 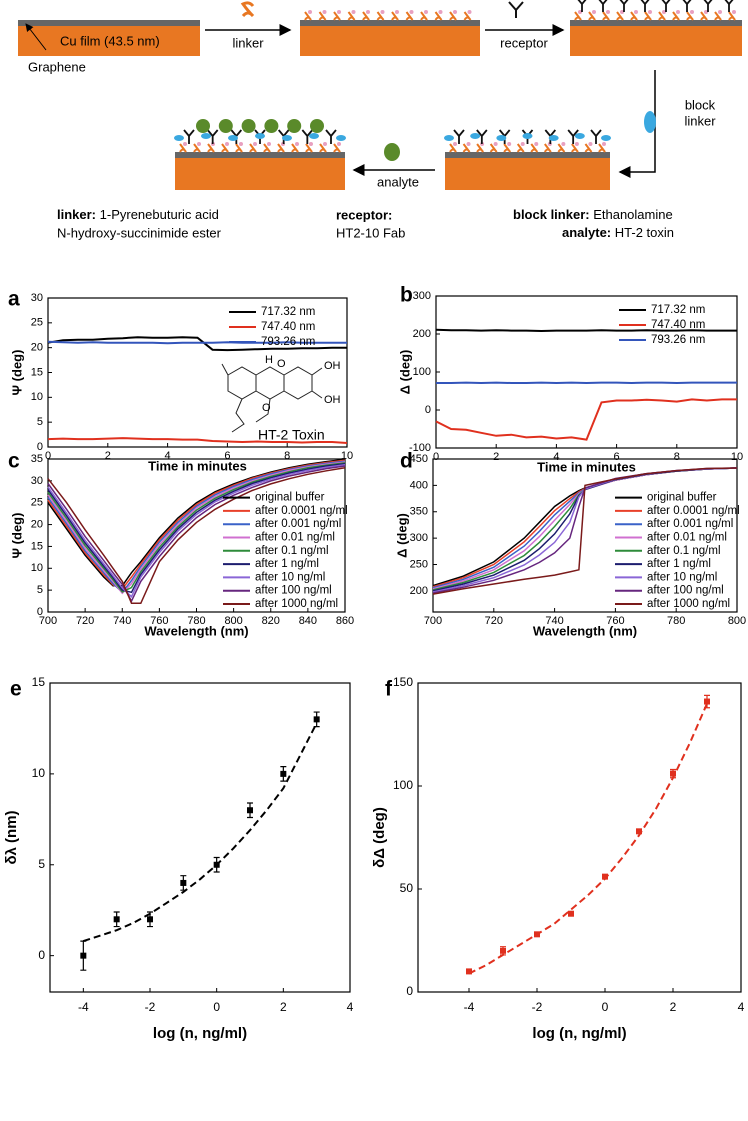 What do you see at coordinates (527, 155) in the screenshot?
I see `graphene-layer` at bounding box center [527, 155].